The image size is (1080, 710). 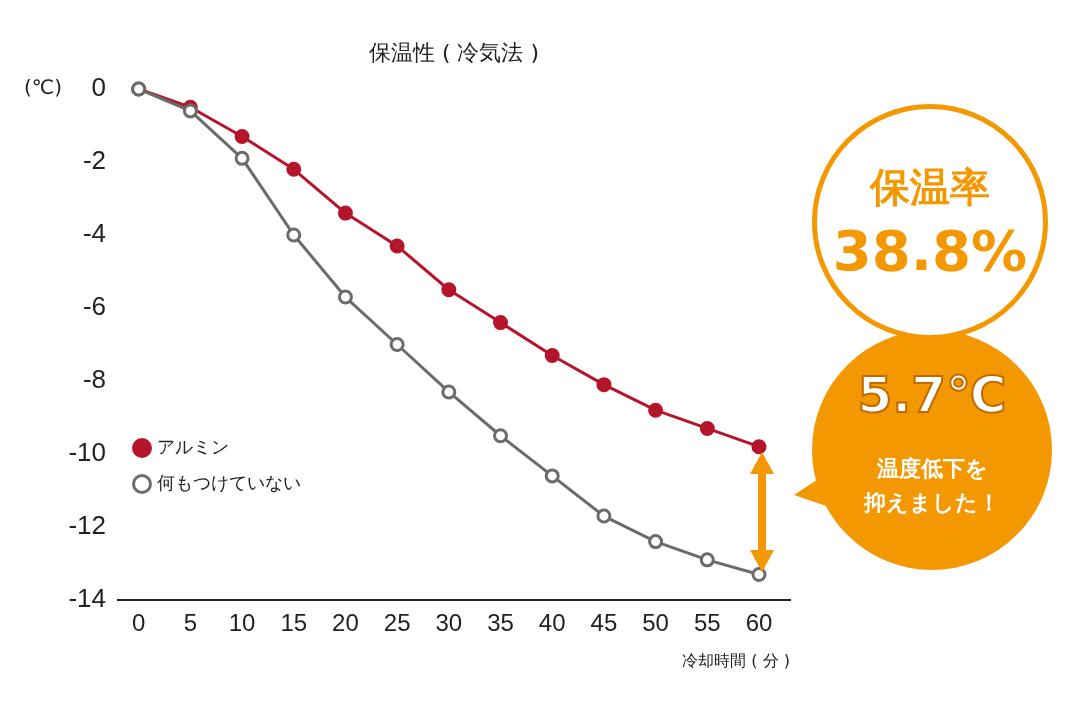 What do you see at coordinates (87, 525) in the screenshot?
I see `y-tick-label: -12` at bounding box center [87, 525].